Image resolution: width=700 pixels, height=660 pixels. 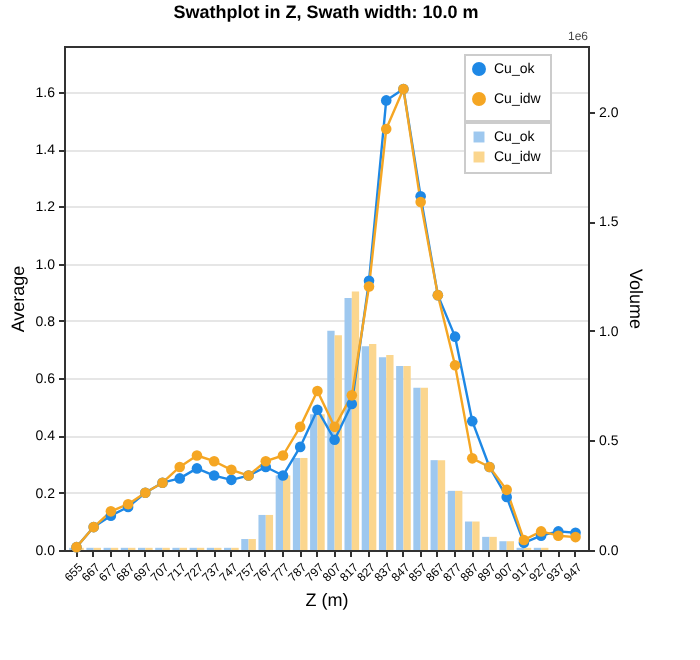 What do you see at coordinates (327, 599) in the screenshot?
I see `x-axis-title: Z (m)` at bounding box center [327, 599].